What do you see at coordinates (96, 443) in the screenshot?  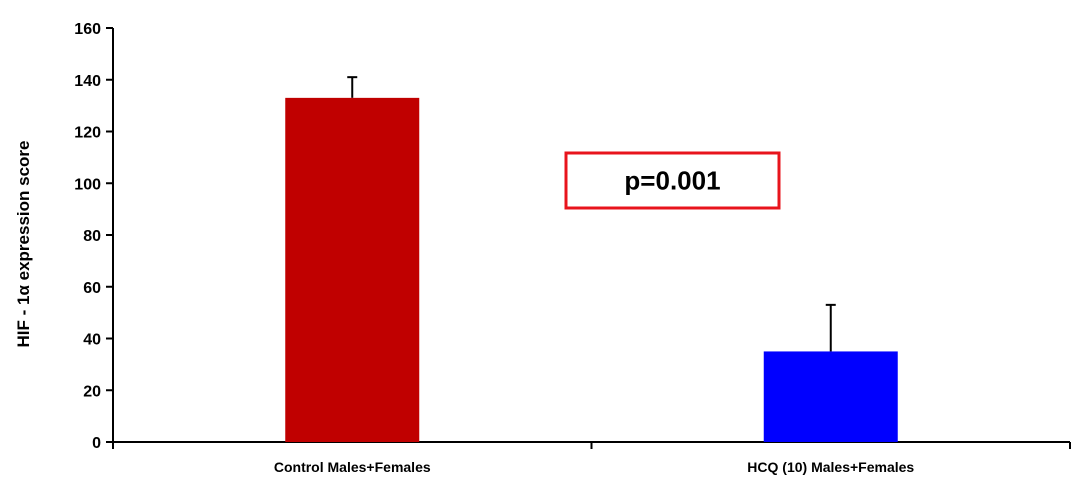 I see `y-tick-label: 0` at bounding box center [96, 443].